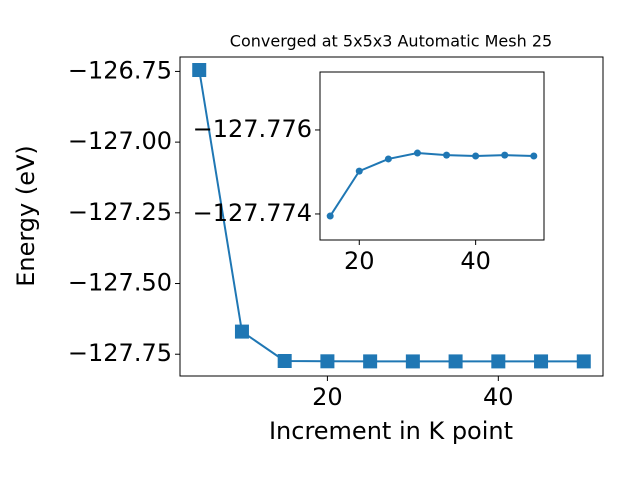  I want to click on y-tick-label: −126.75, so click(120, 70).